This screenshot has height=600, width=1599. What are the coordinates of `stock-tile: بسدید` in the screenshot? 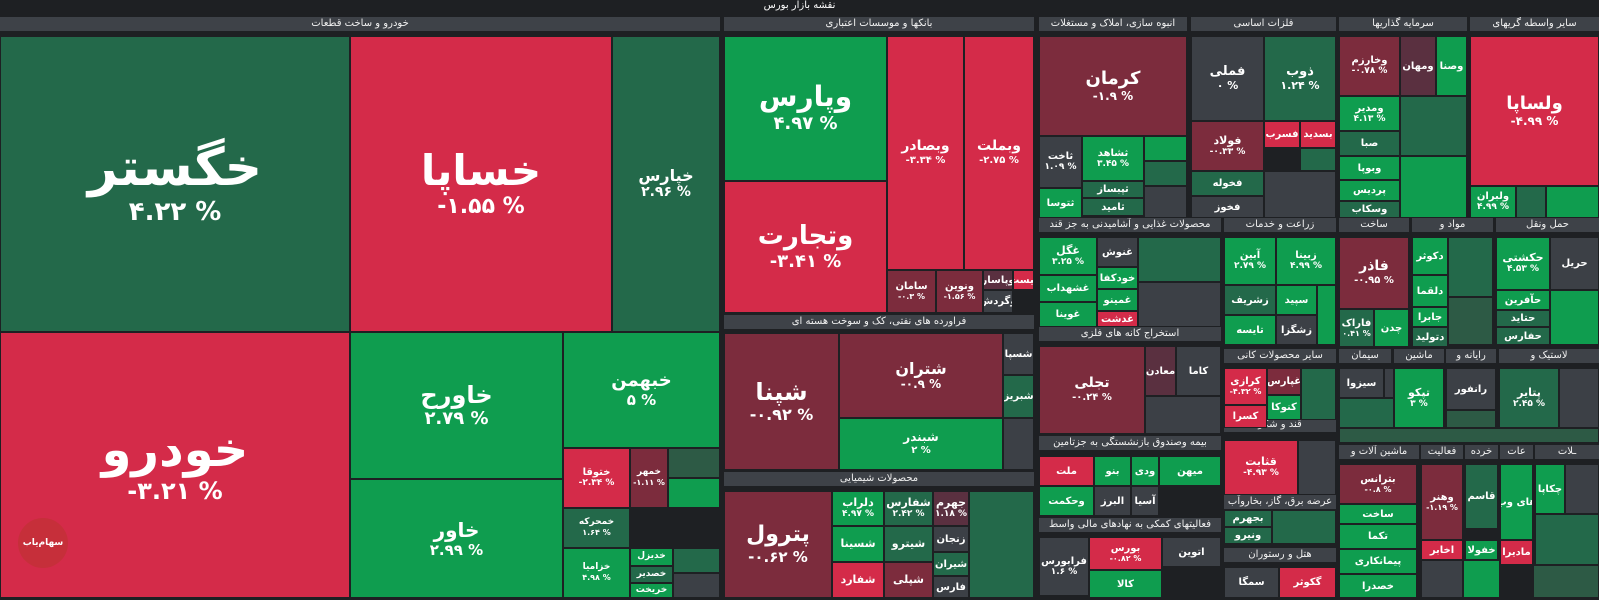 It's located at (1318, 134).